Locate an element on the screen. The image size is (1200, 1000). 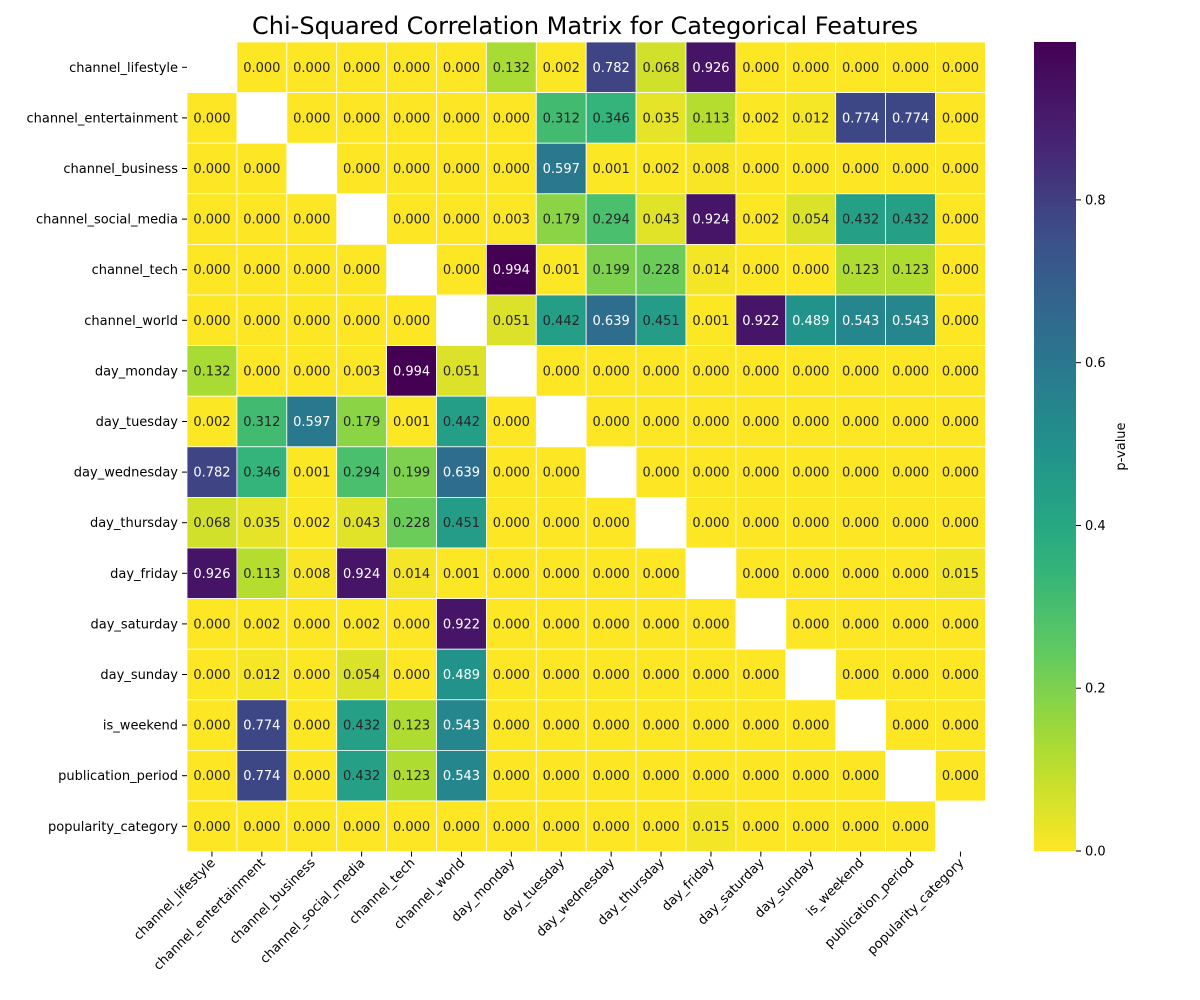
cell-value-label: 0.924 is located at coordinates (361, 574).